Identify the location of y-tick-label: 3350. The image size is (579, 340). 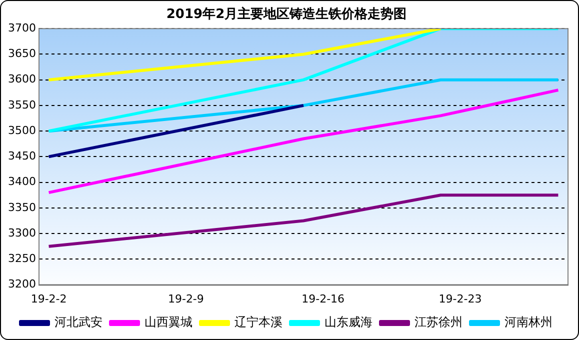
(22, 207).